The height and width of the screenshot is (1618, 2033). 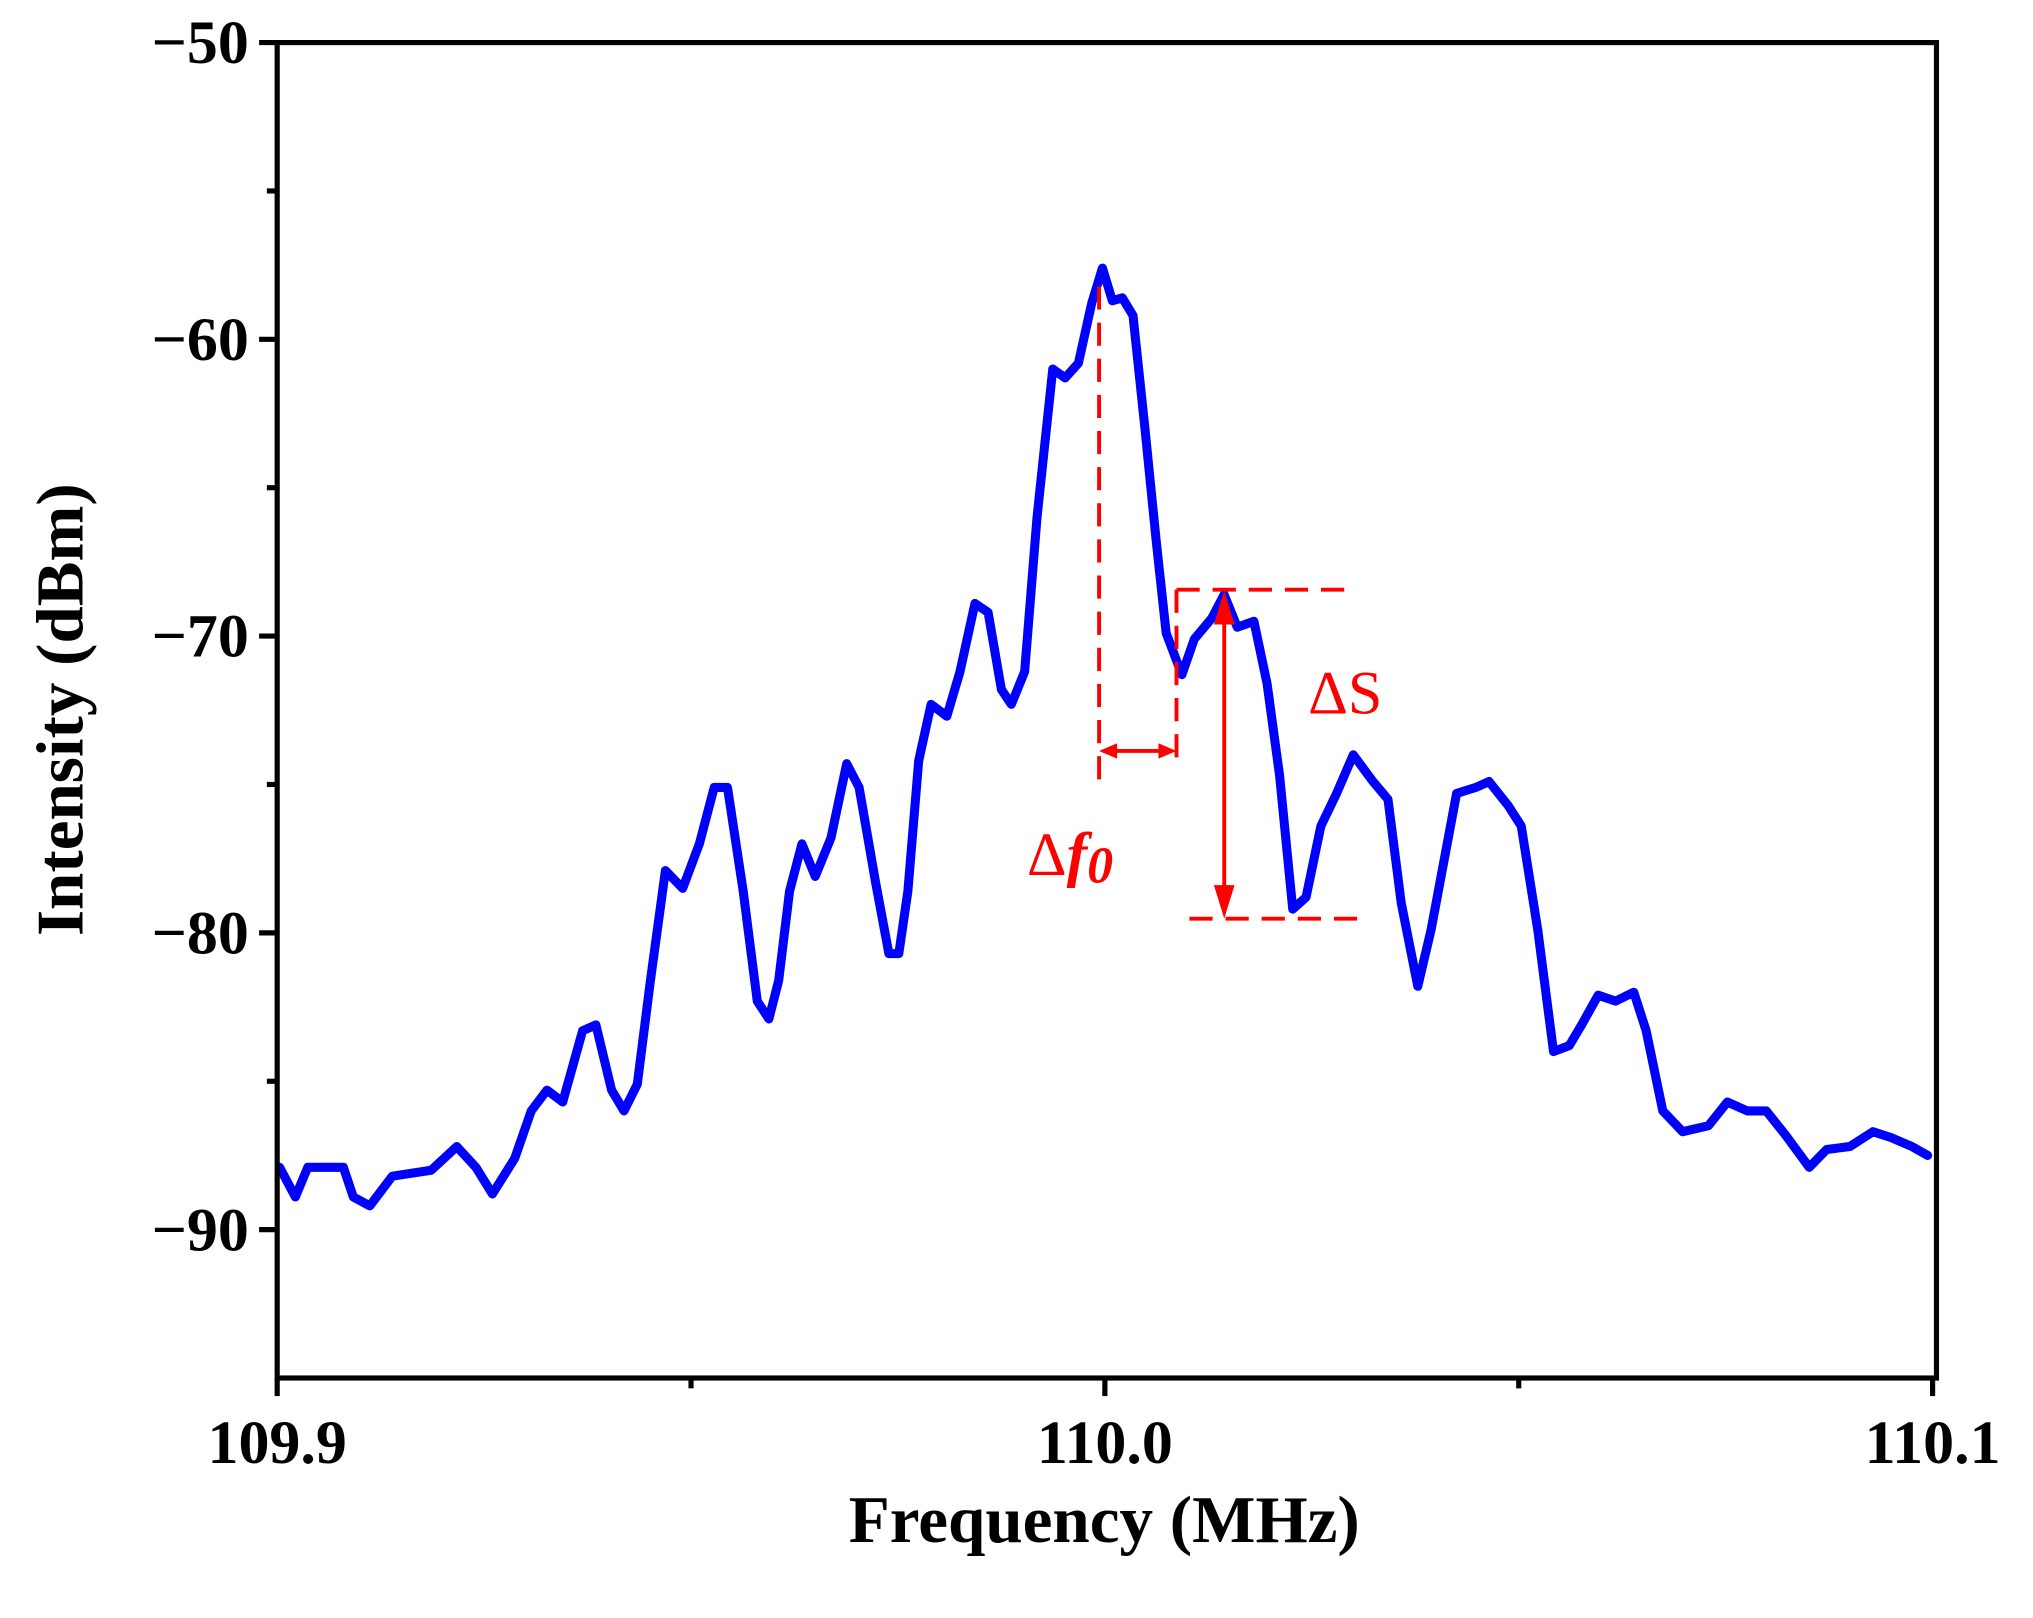 What do you see at coordinates (200, 637) in the screenshot?
I see `y-tick-label: −70` at bounding box center [200, 637].